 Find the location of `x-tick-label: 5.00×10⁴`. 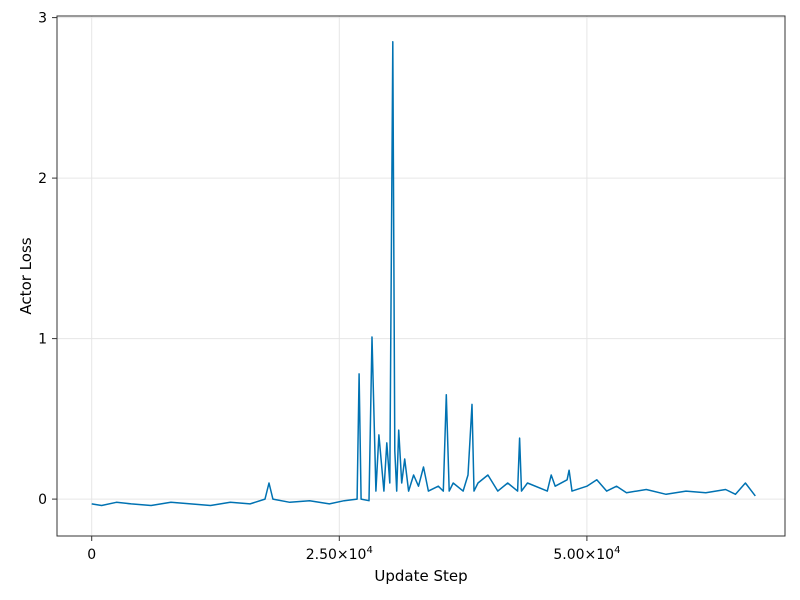

x-tick-label: 5.00×10⁴ is located at coordinates (586, 554).